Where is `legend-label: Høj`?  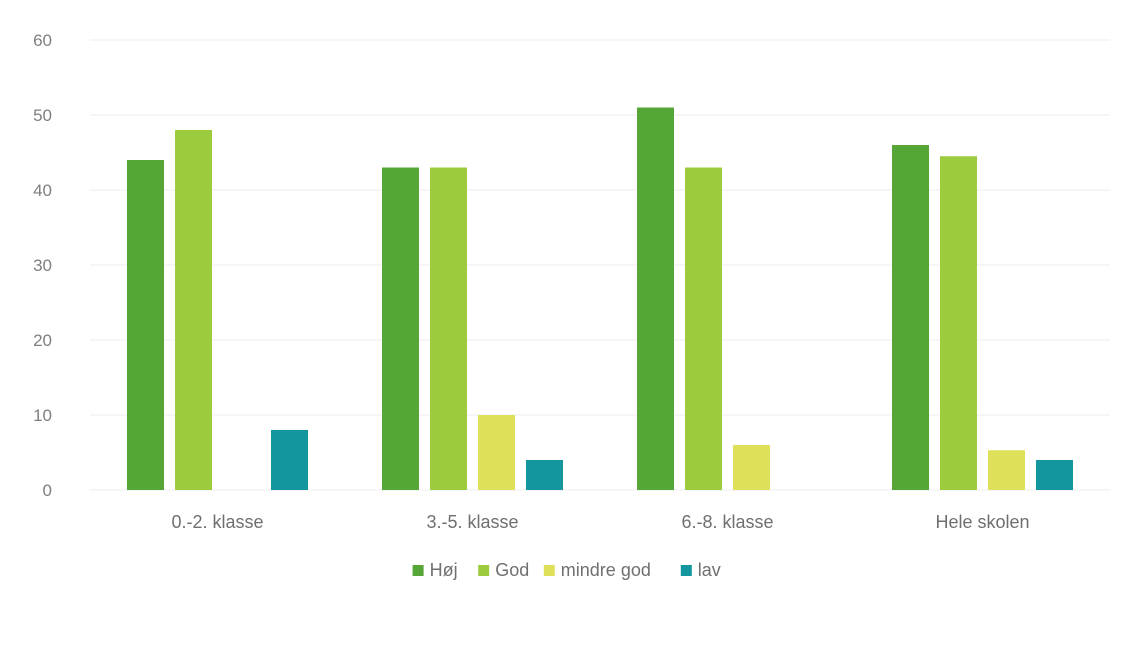 legend-label: Høj is located at coordinates (444, 570).